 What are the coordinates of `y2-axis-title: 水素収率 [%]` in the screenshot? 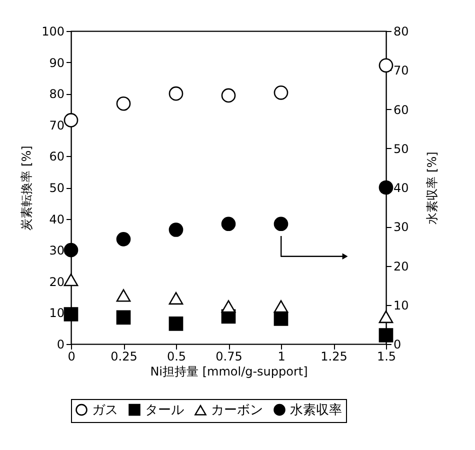 It's located at (431, 188).